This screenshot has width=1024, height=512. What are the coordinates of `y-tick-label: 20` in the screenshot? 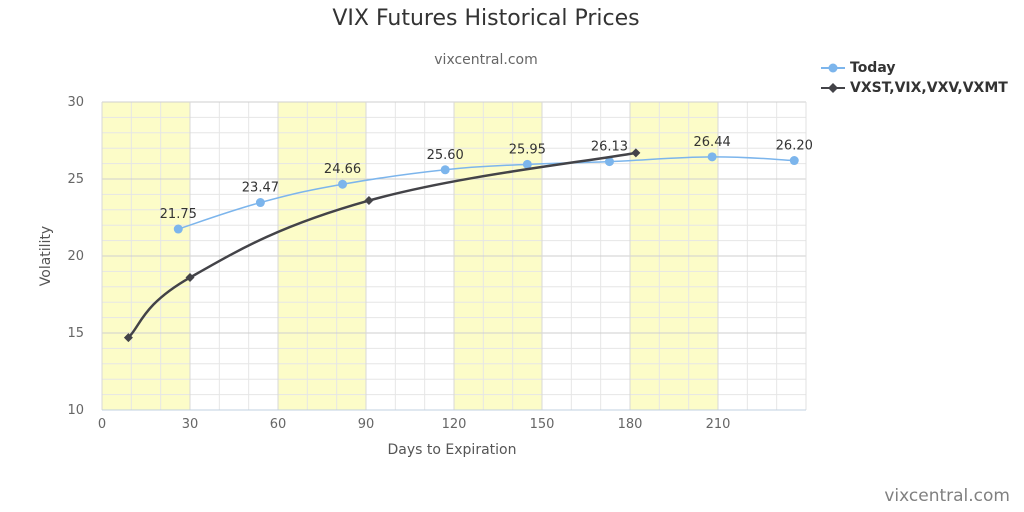 It's located at (75, 256).